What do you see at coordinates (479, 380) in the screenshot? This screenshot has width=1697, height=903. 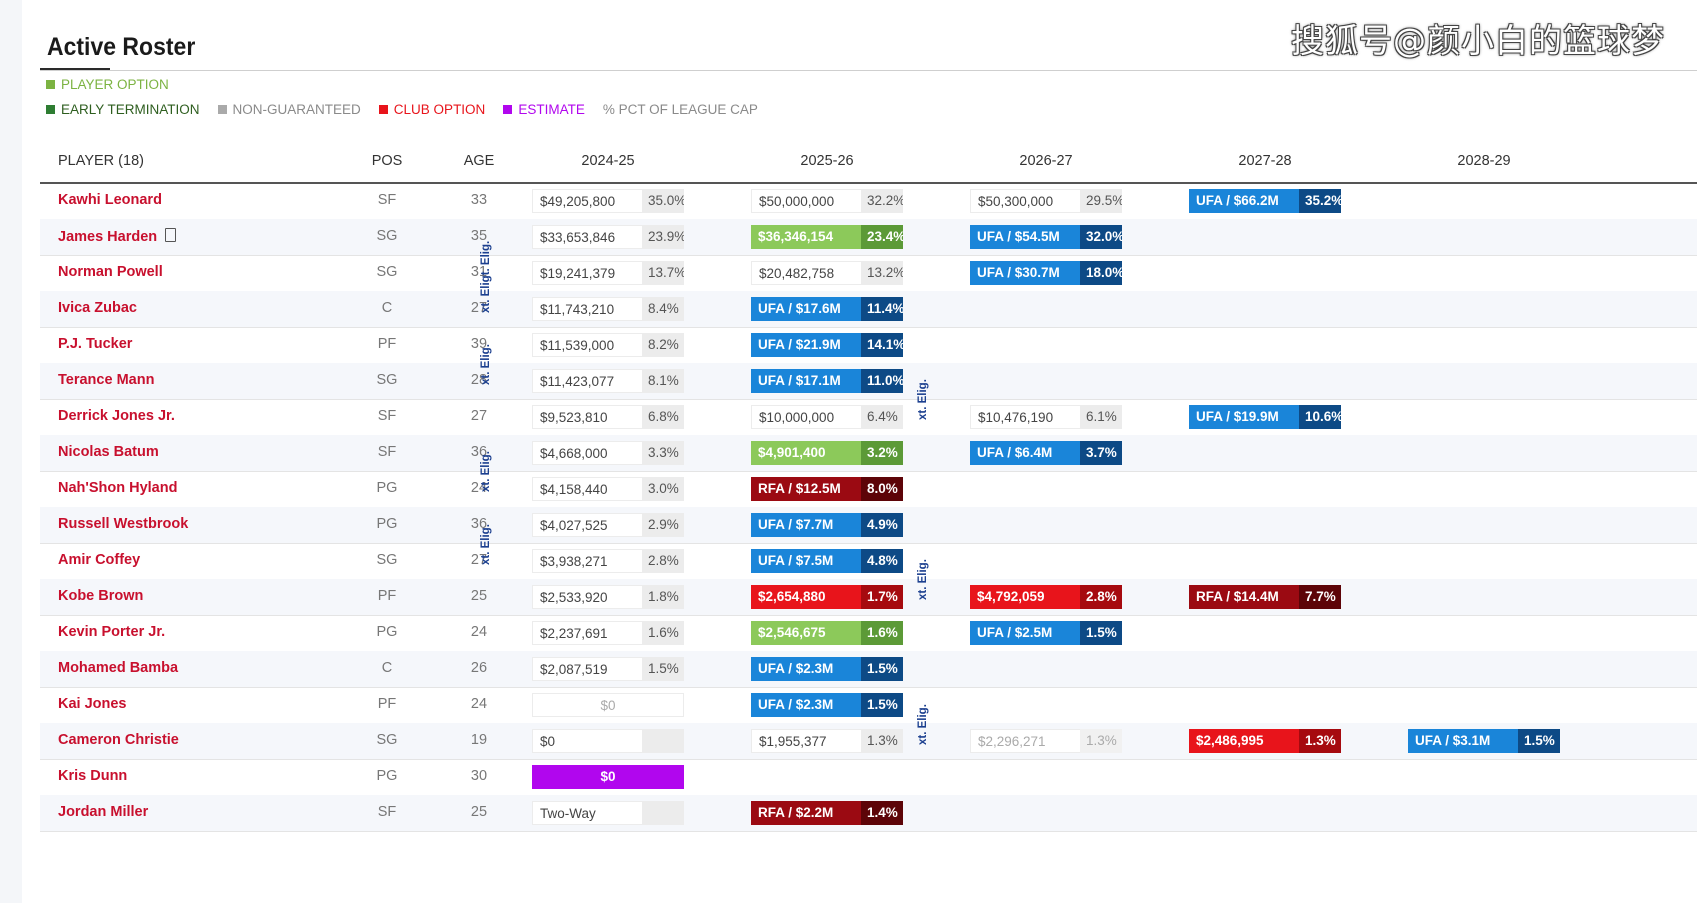 I see `player-age: 28` at bounding box center [479, 380].